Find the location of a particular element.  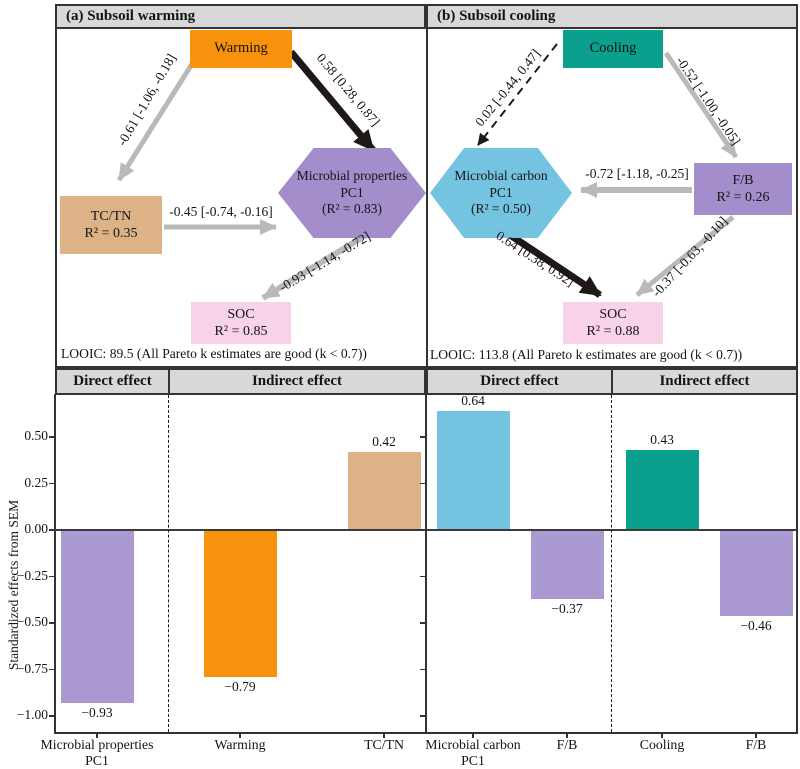

x-tick-label-line: TC/TN is located at coordinates (384, 744).